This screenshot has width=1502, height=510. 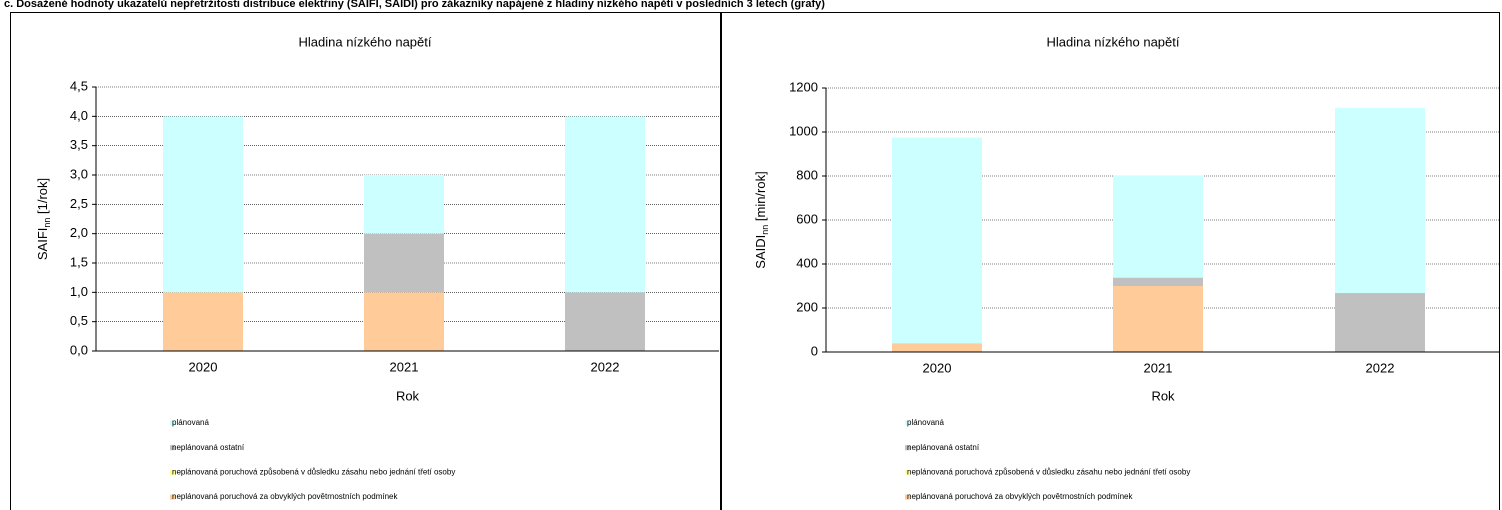 I want to click on y-axis-label: SAIFInn [1/rok], so click(x=43, y=219).